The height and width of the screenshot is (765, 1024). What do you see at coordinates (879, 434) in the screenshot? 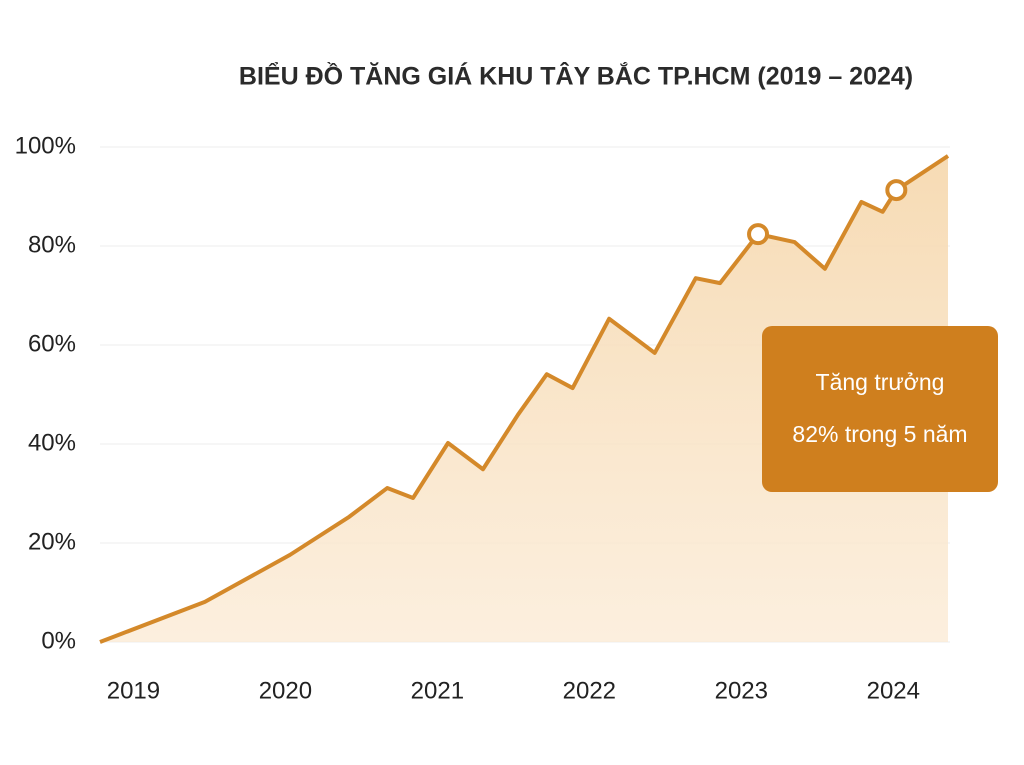
I see `annotation-text: 82% trong 5 năm` at bounding box center [879, 434].